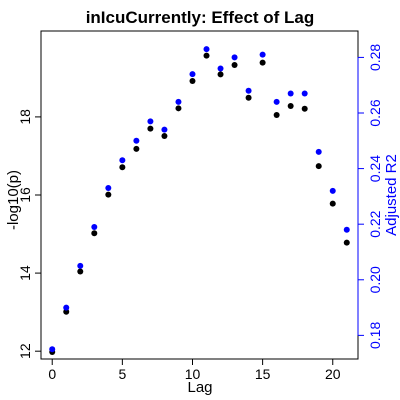 This screenshot has width=400, height=400. What do you see at coordinates (29, 234) in the screenshot?
I see `y-axis-left: 12 14 16 18` at bounding box center [29, 234].